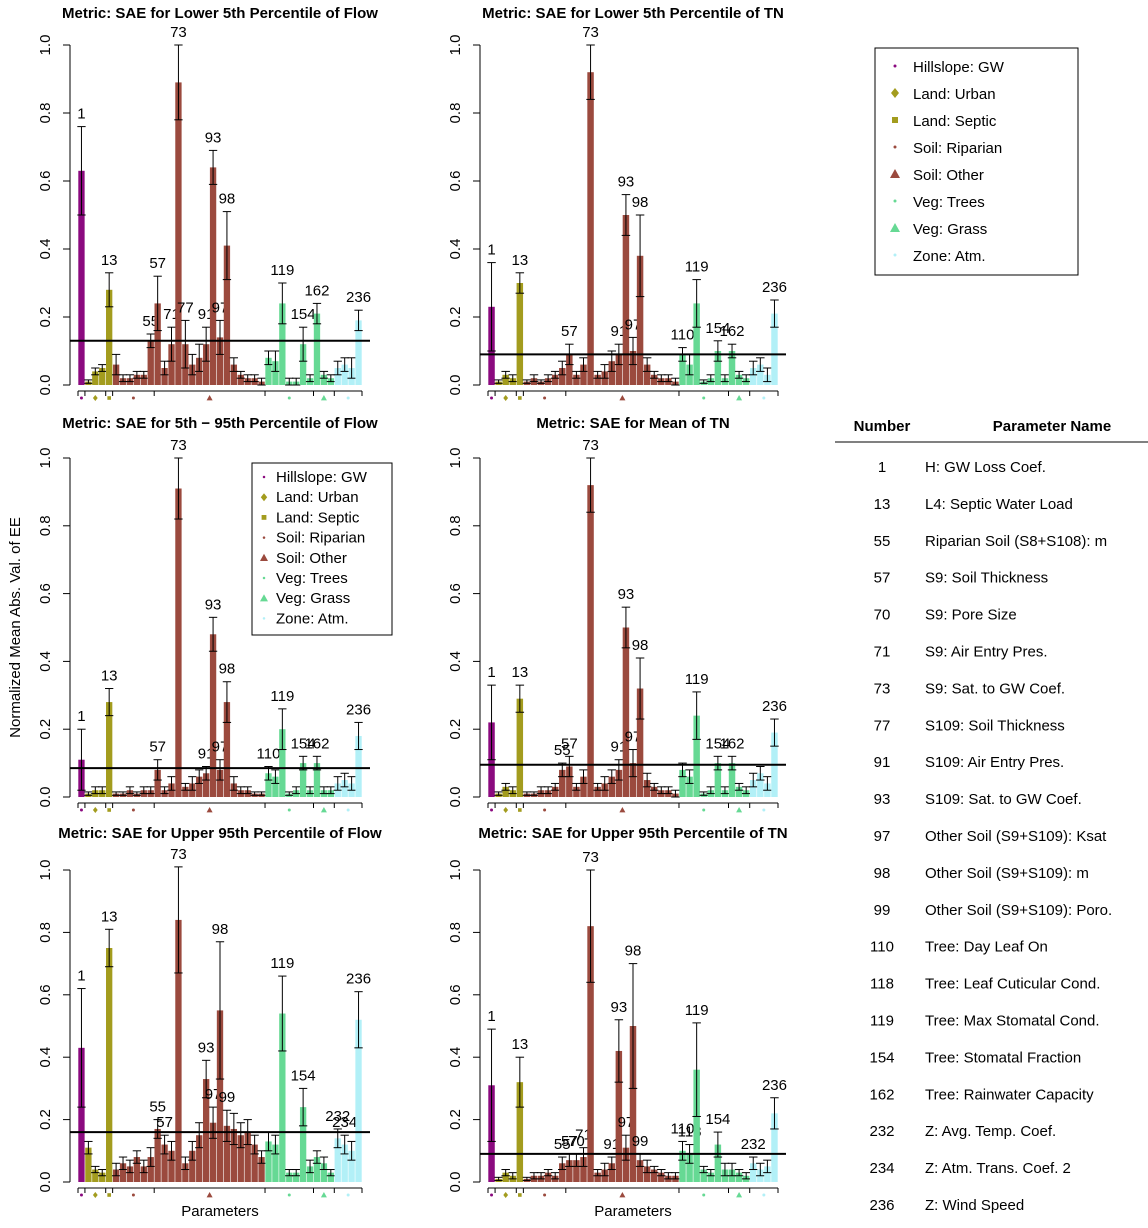  I want to click on legend-label: Soil: Other, so click(948, 175).